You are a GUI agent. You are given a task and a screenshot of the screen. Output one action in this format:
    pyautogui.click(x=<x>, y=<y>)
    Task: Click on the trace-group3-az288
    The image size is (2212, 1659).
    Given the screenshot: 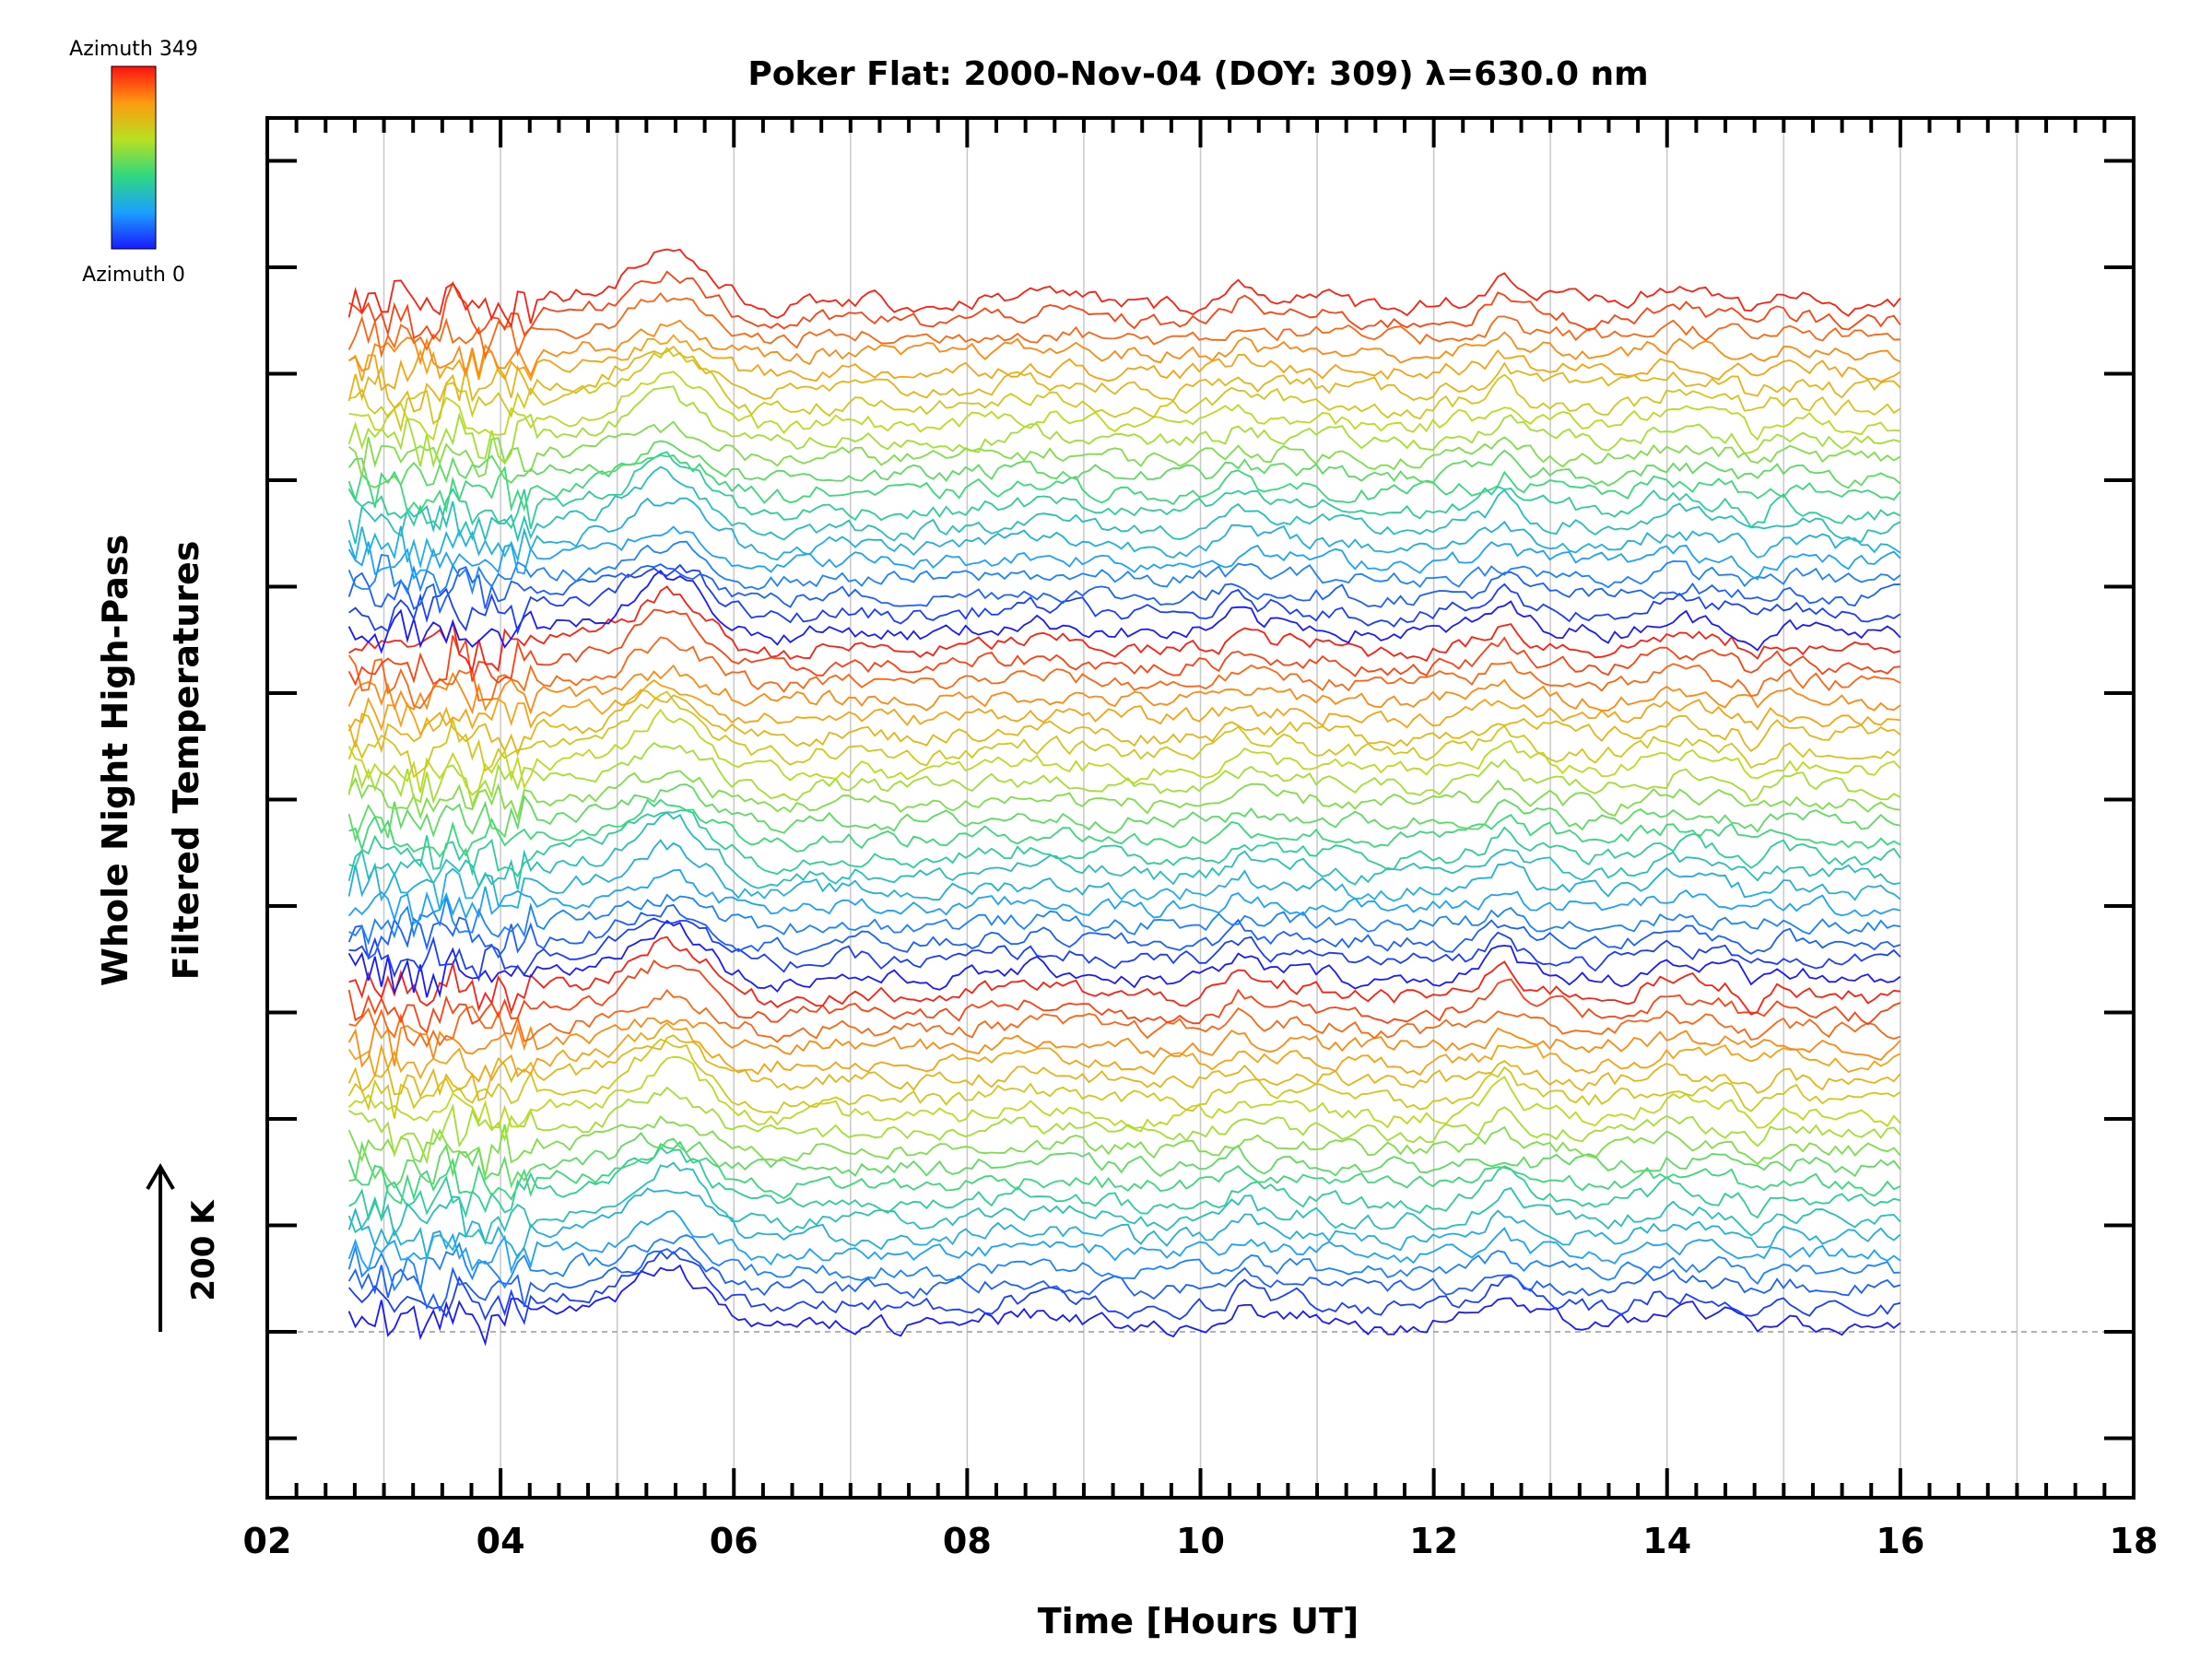 What is the action you would take?
    pyautogui.click(x=1124, y=348)
    